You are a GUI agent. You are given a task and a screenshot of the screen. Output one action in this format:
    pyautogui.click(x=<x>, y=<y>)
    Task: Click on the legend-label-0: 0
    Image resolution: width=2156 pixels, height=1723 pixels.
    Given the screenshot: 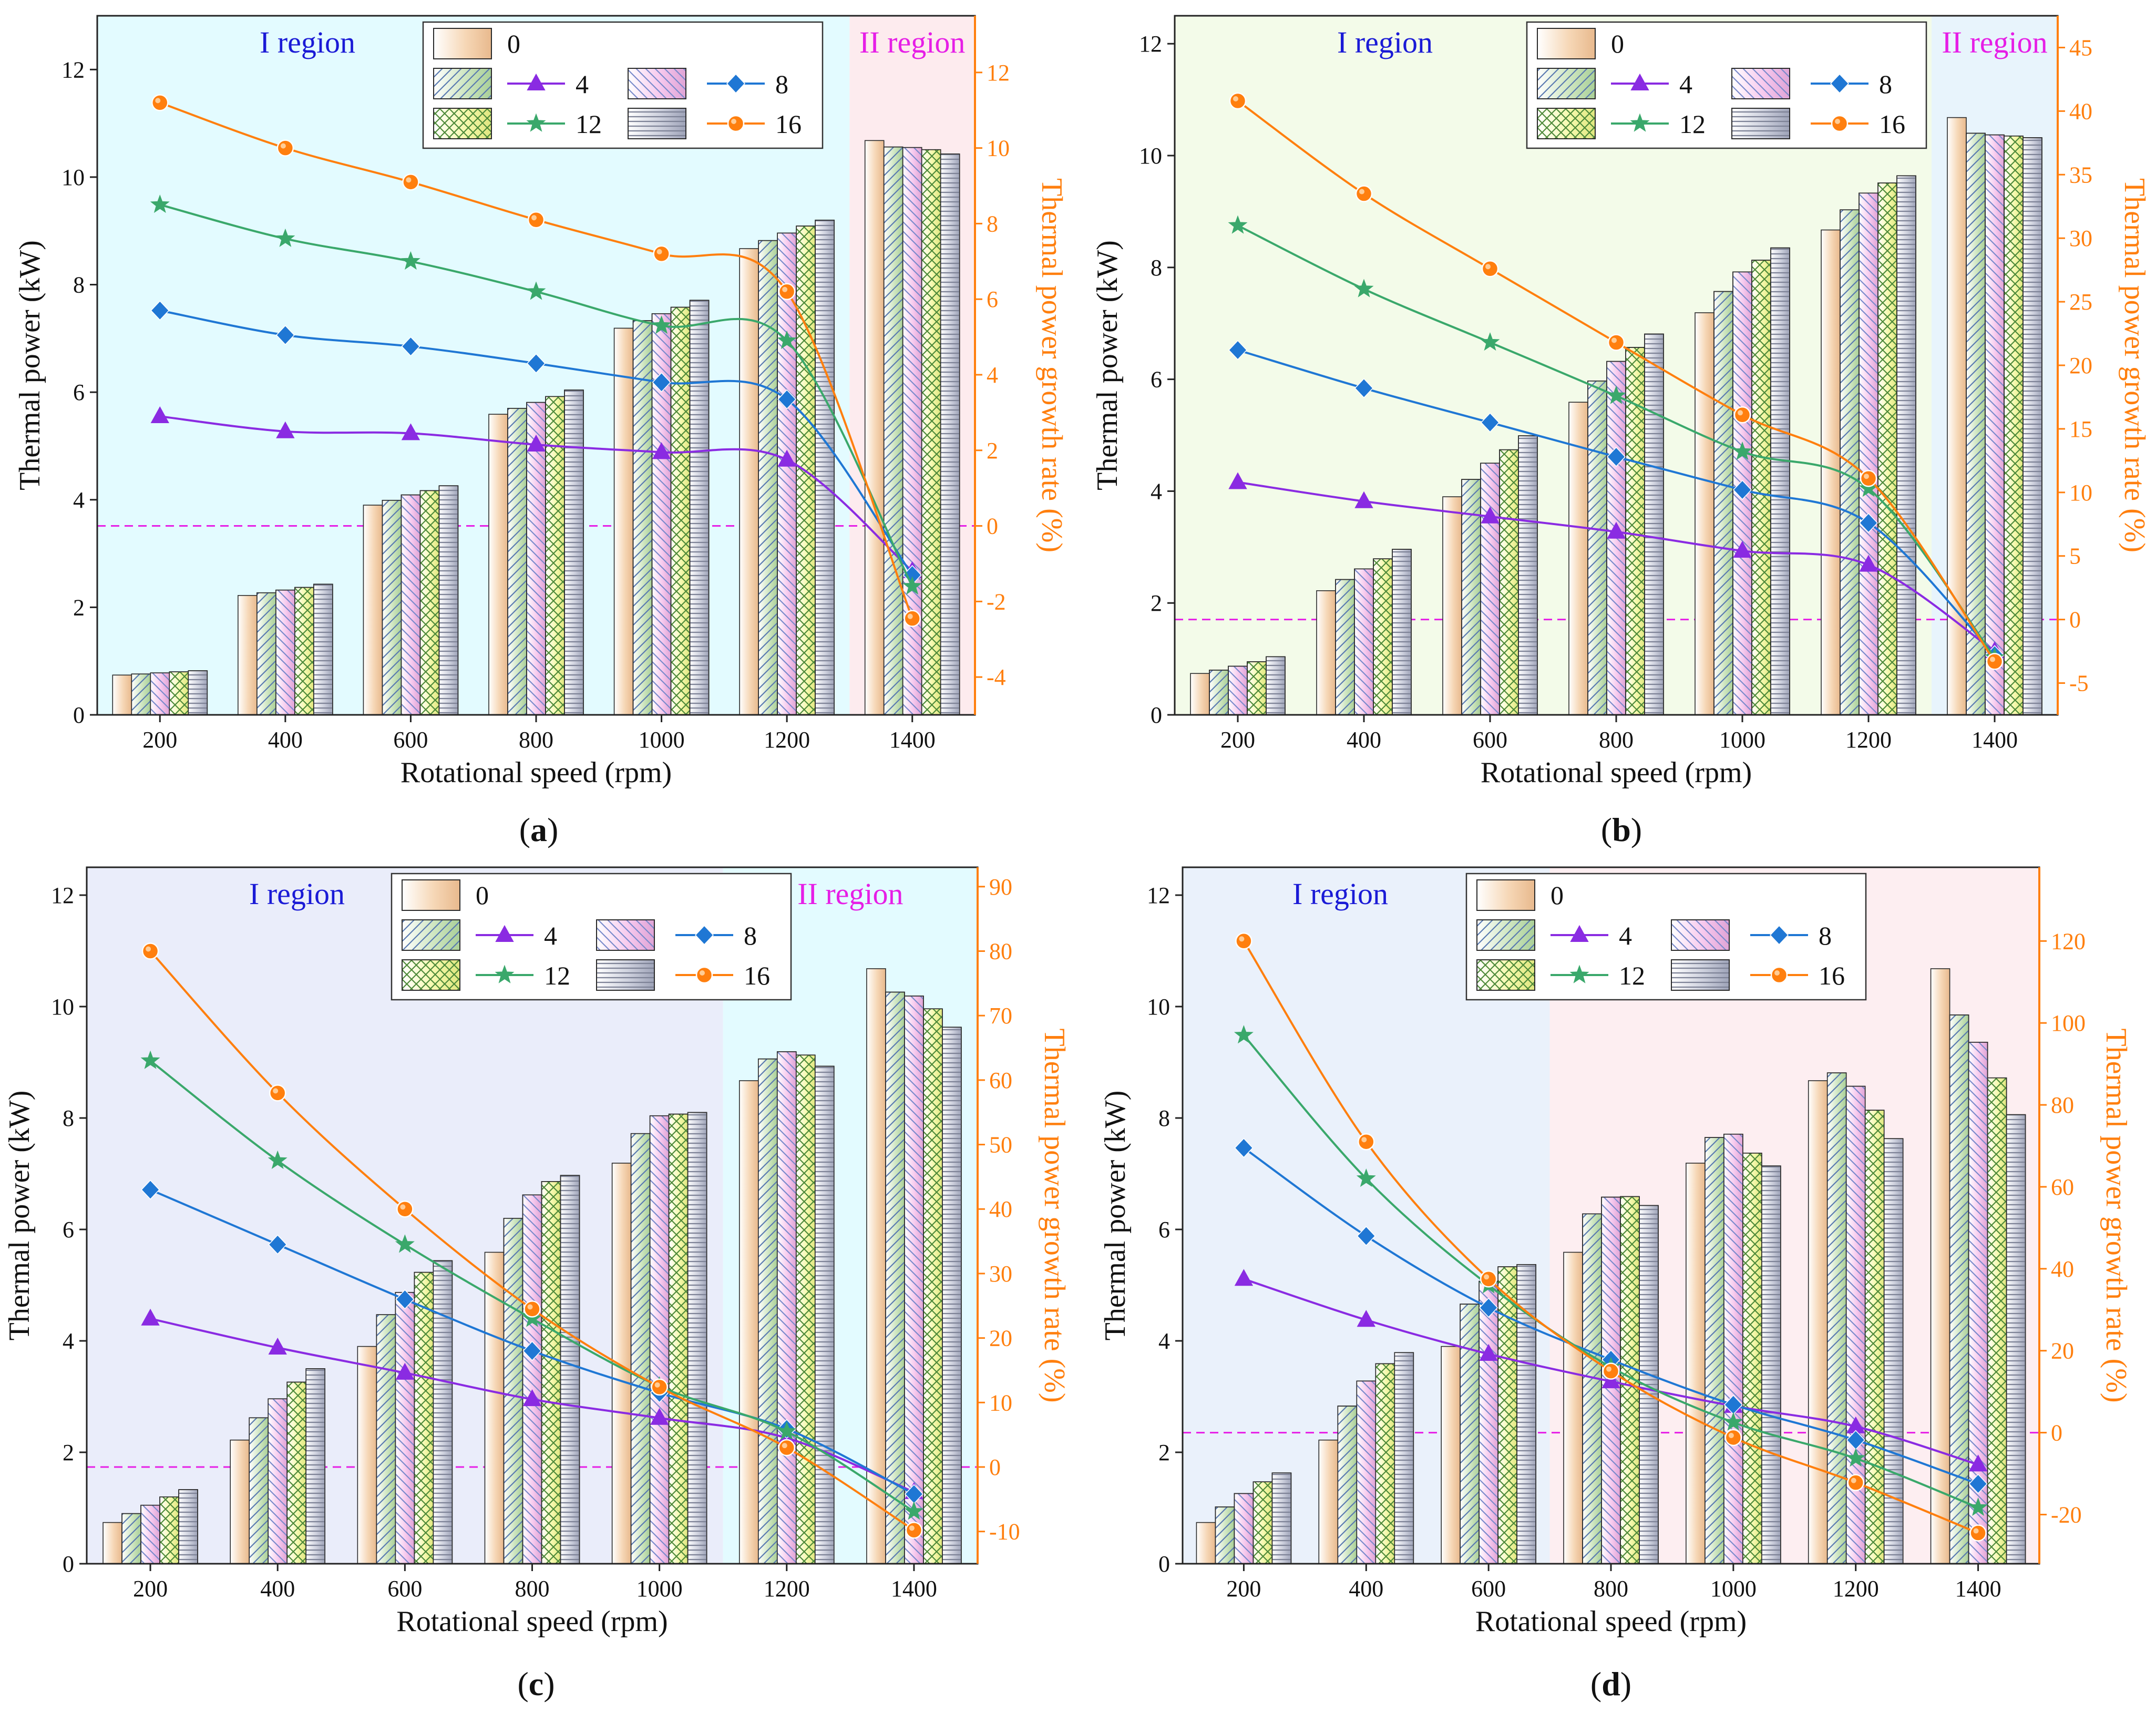 What is the action you would take?
    pyautogui.click(x=483, y=895)
    